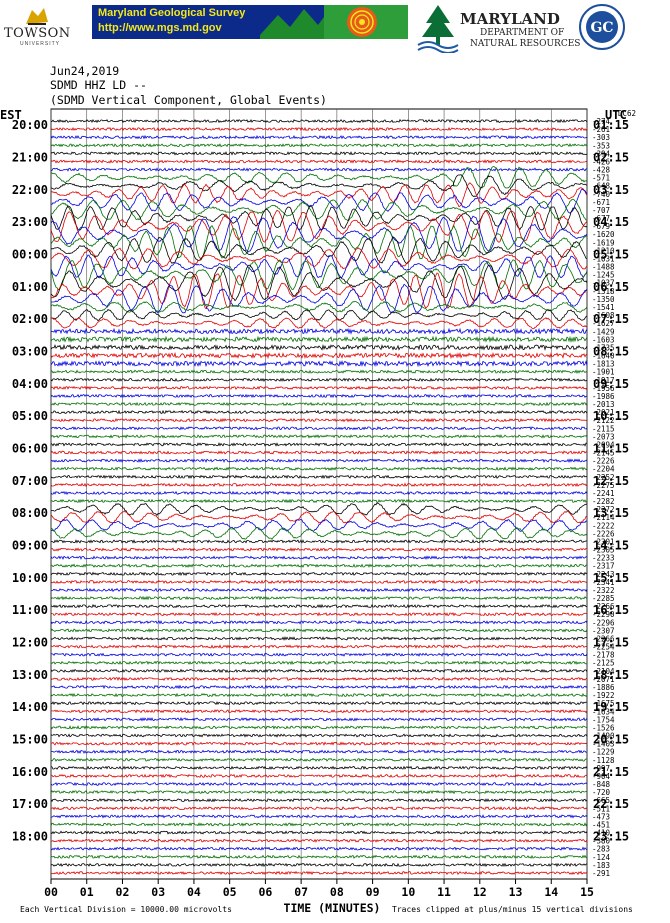 The height and width of the screenshot is (923, 670). I want to click on utc-hour-label: 10:15, so click(611, 416).